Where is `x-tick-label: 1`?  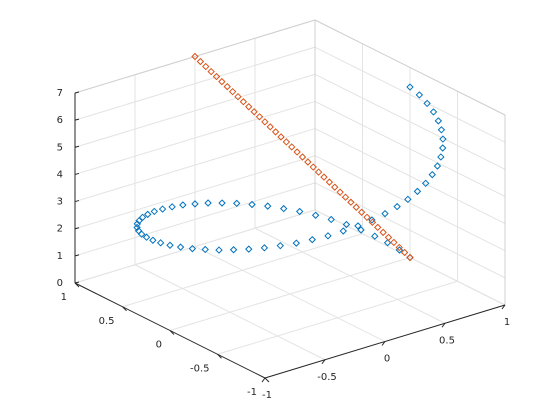 x-tick-label: 1 is located at coordinates (507, 322).